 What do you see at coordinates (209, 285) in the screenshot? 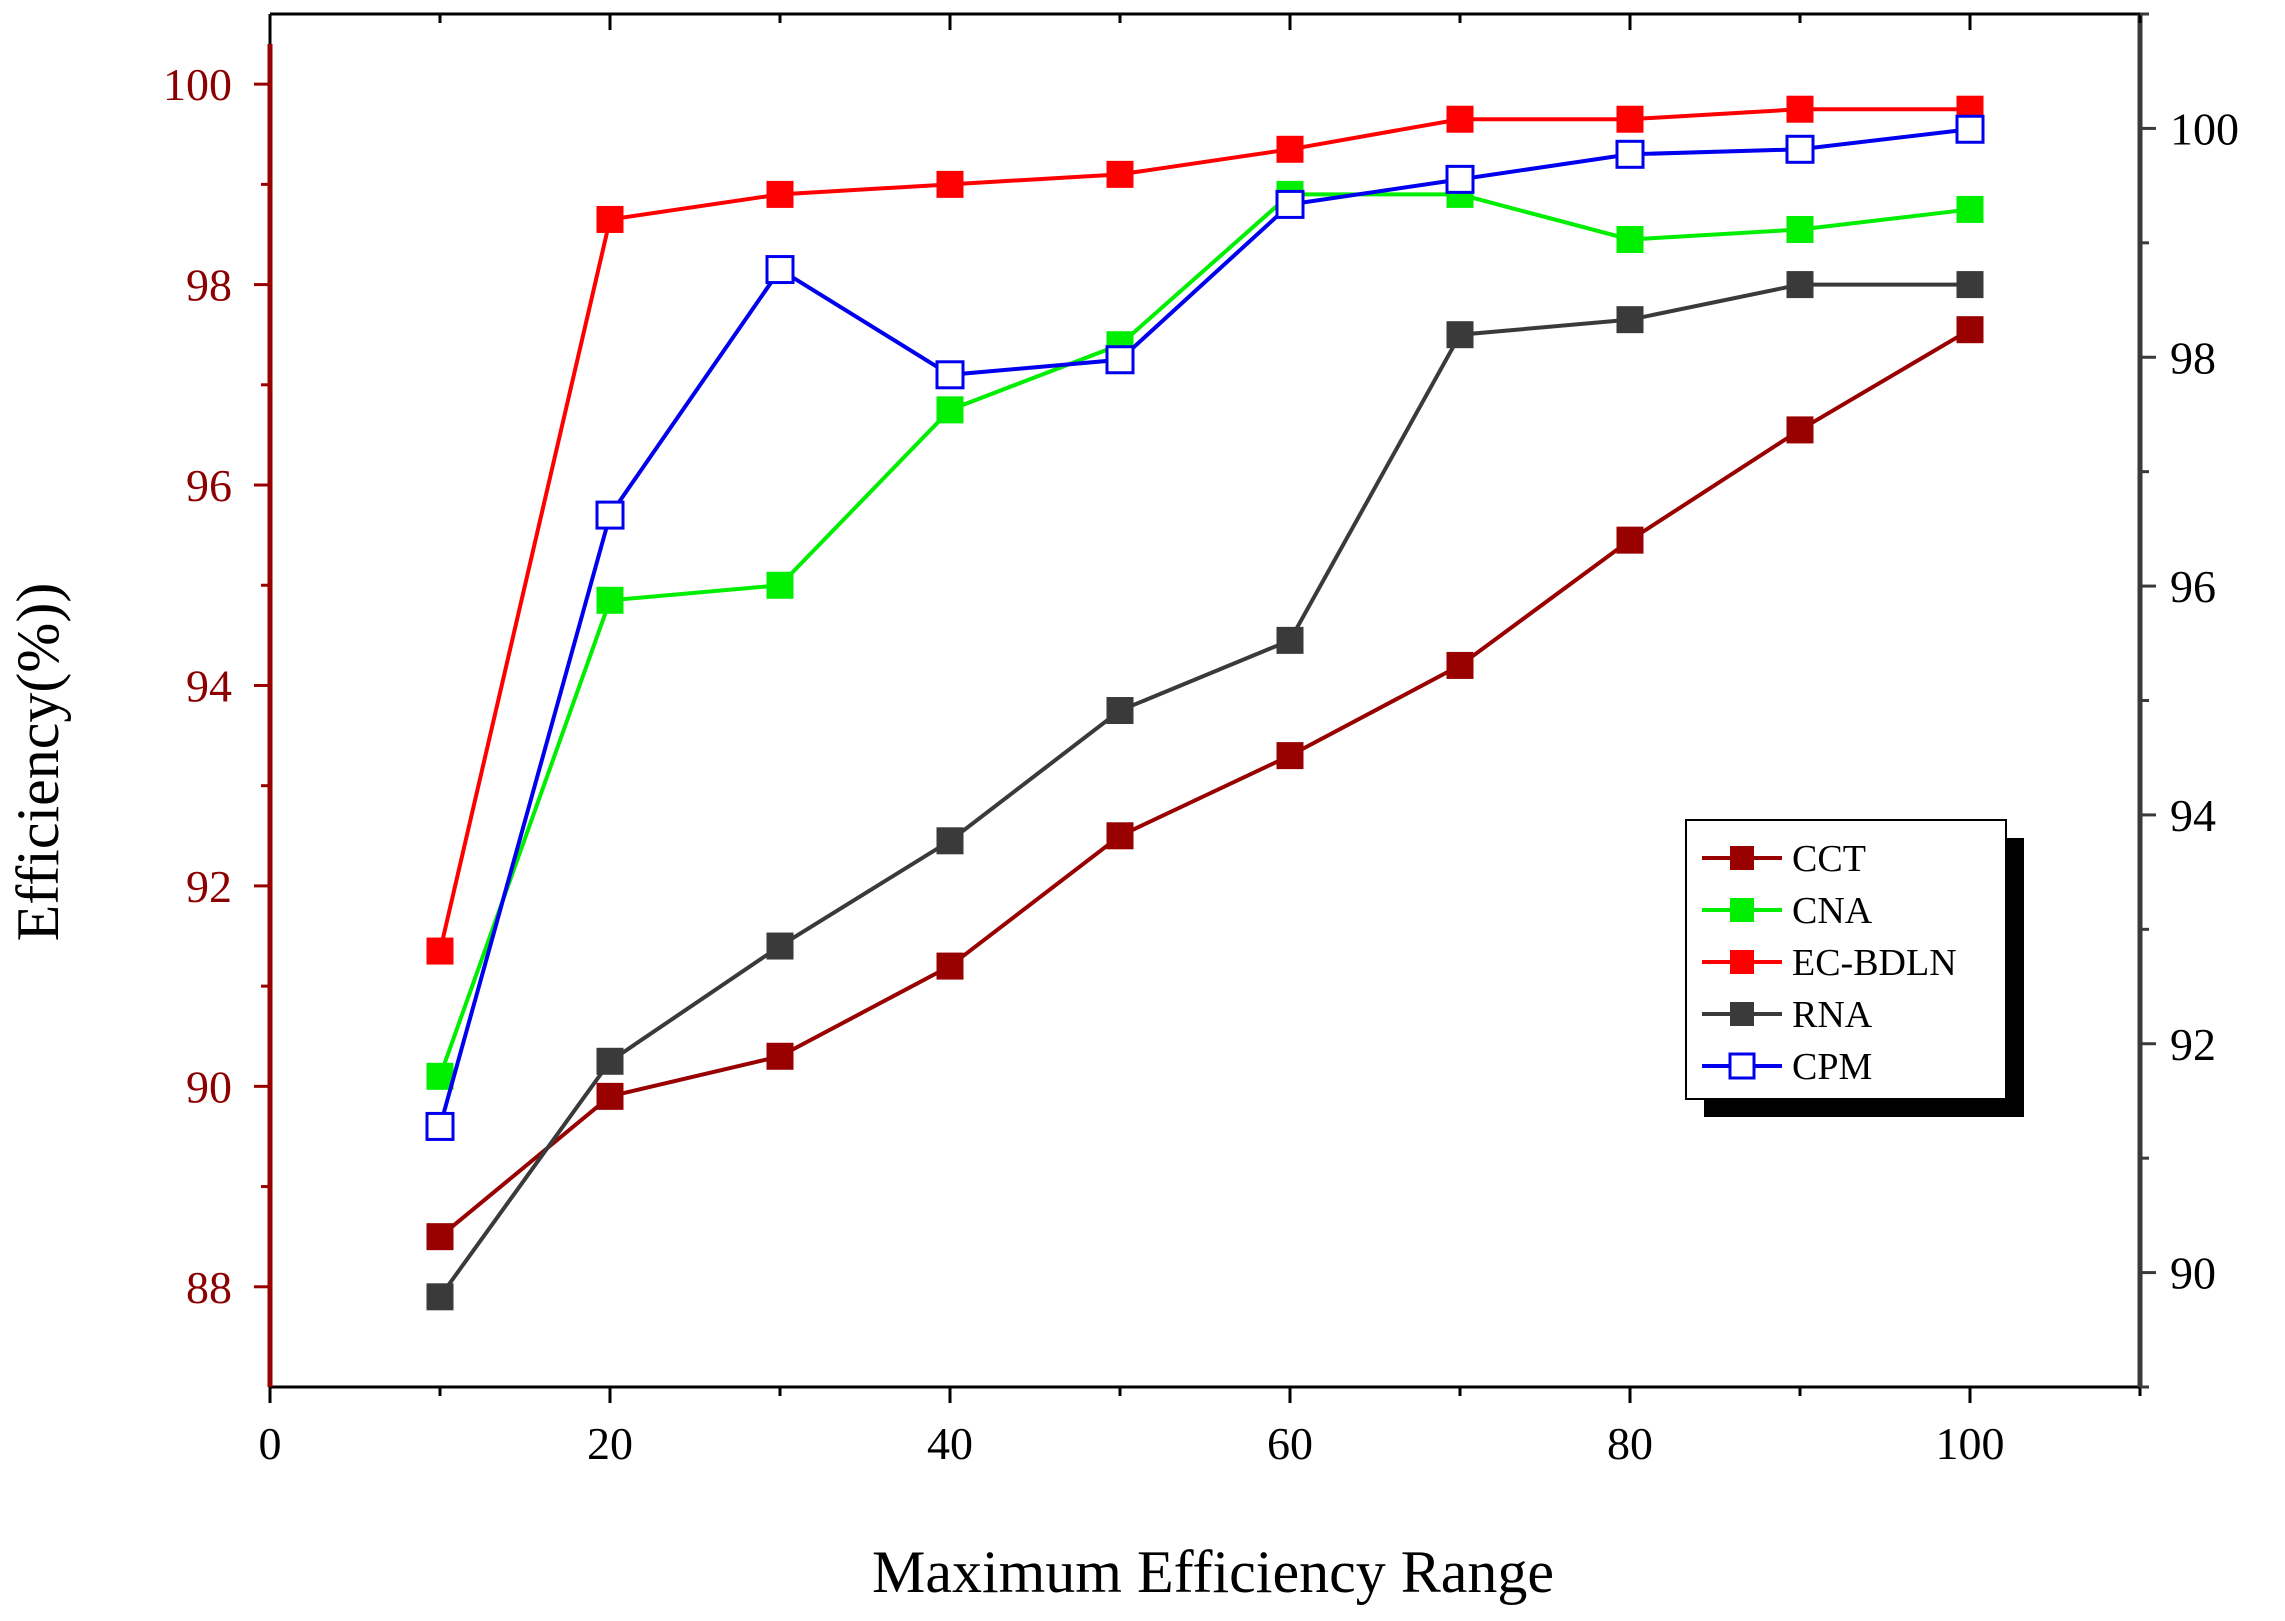
I see `left-y-tick-label: 98` at bounding box center [209, 285].